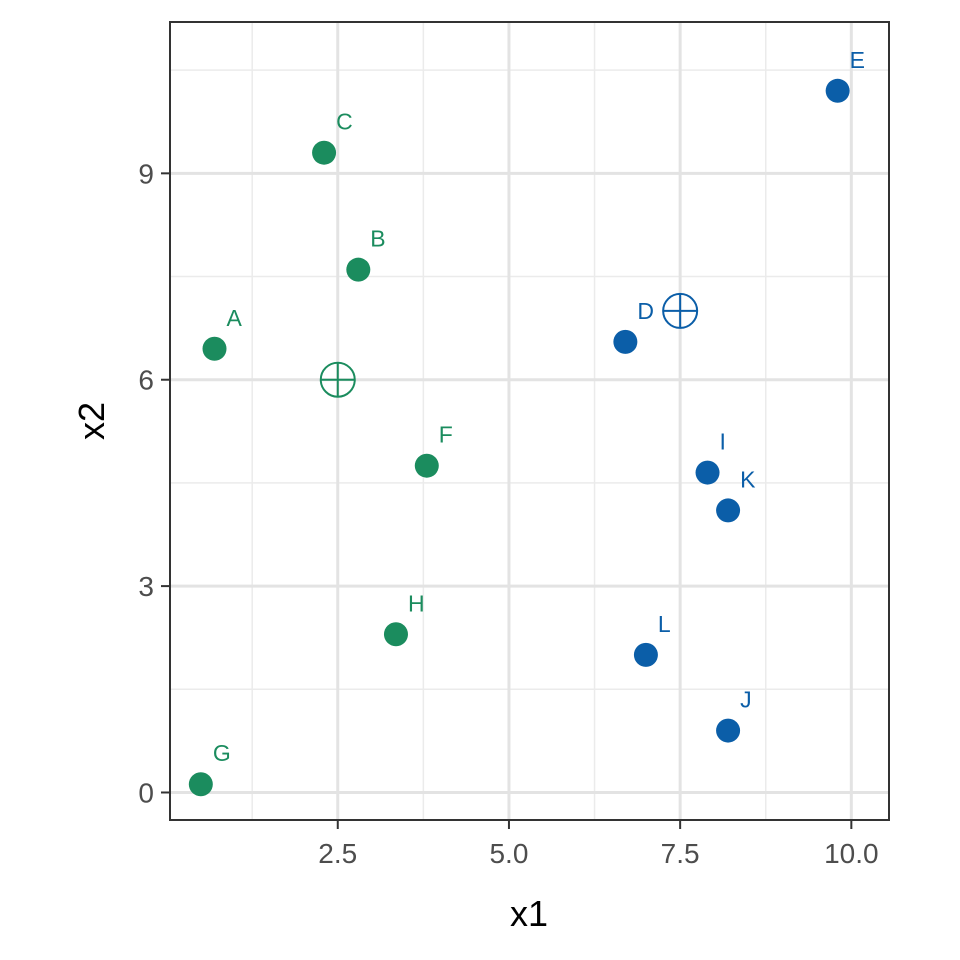 The height and width of the screenshot is (960, 960). What do you see at coordinates (680, 853) in the screenshot?
I see `x-tick-label: 7.5` at bounding box center [680, 853].